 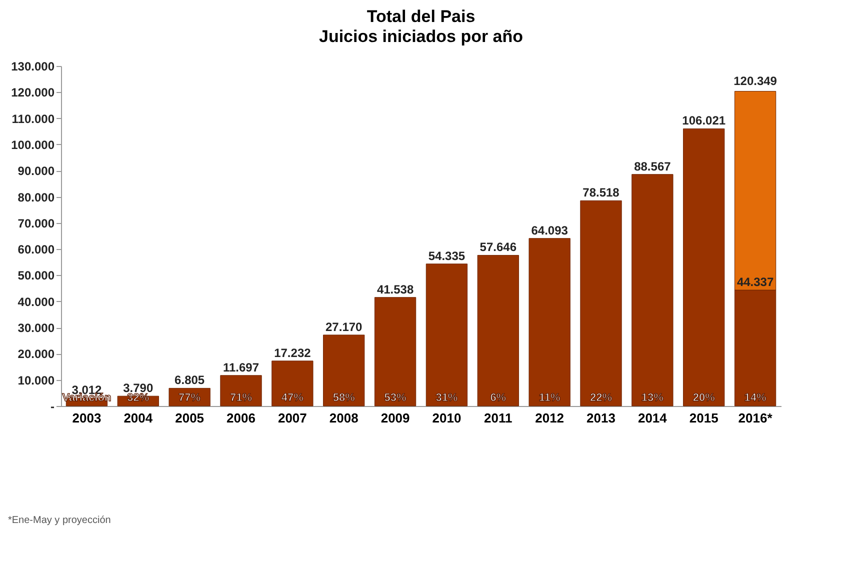 What do you see at coordinates (755, 398) in the screenshot?
I see `annotation: 14%` at bounding box center [755, 398].